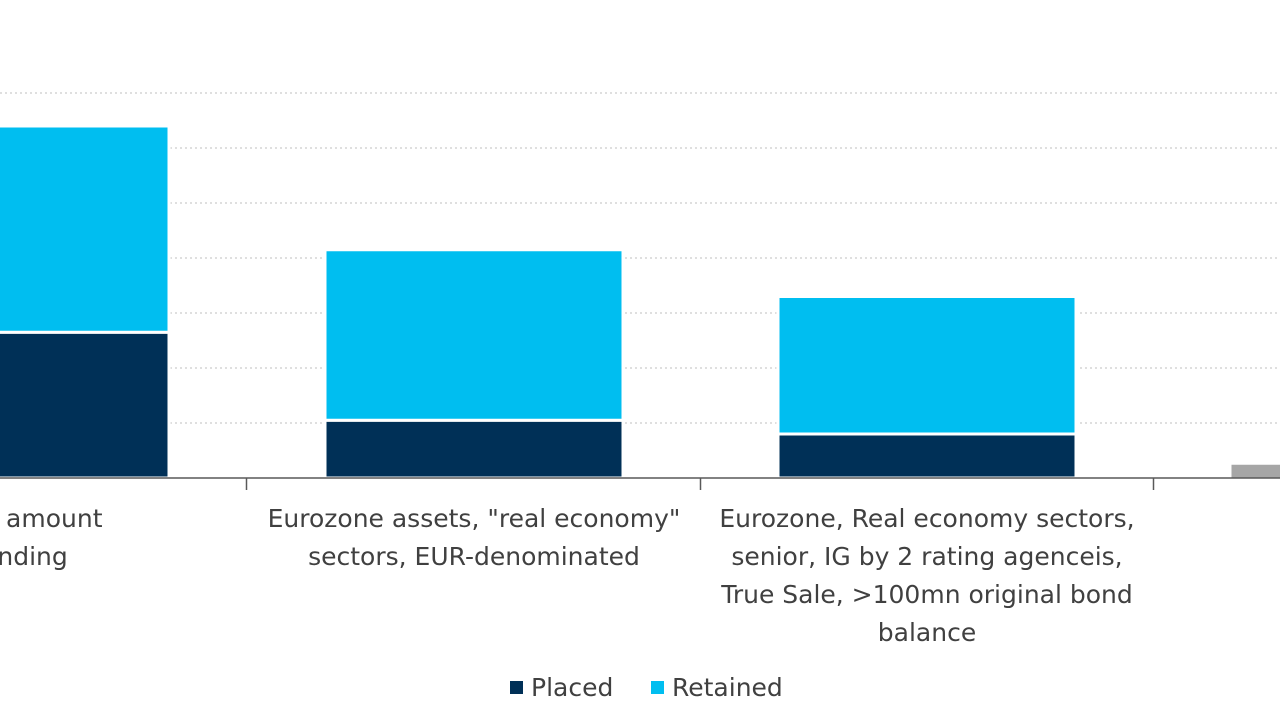 Image resolution: width=1280 pixels, height=724 pixels. Describe the element at coordinates (926, 594) in the screenshot. I see `category-label-2: True Sale, >100mn original bond` at that location.